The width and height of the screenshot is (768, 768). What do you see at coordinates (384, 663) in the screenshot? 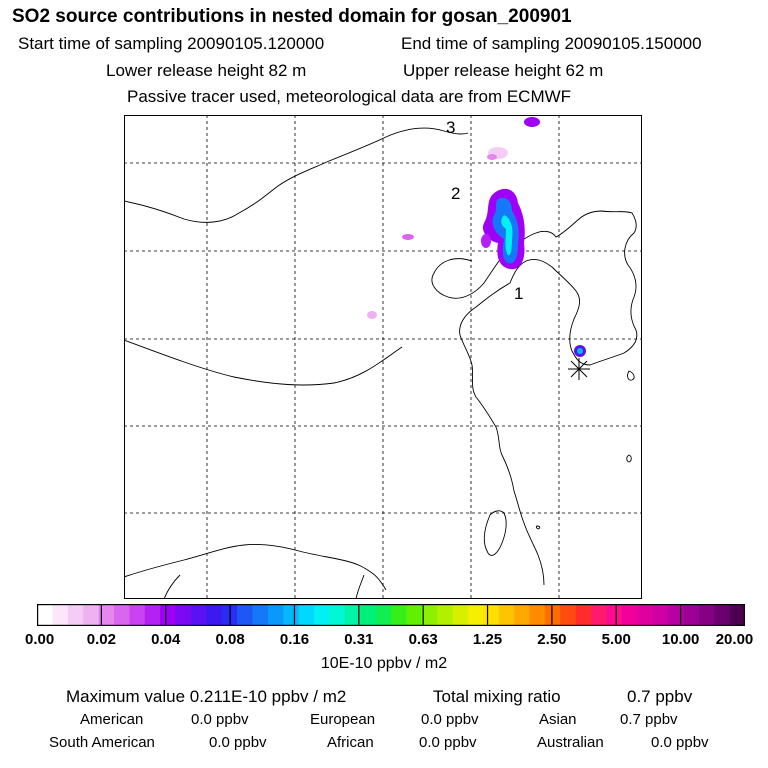
I see `colorbar-unit-label: 10E-10 ppbv / m2` at bounding box center [384, 663].